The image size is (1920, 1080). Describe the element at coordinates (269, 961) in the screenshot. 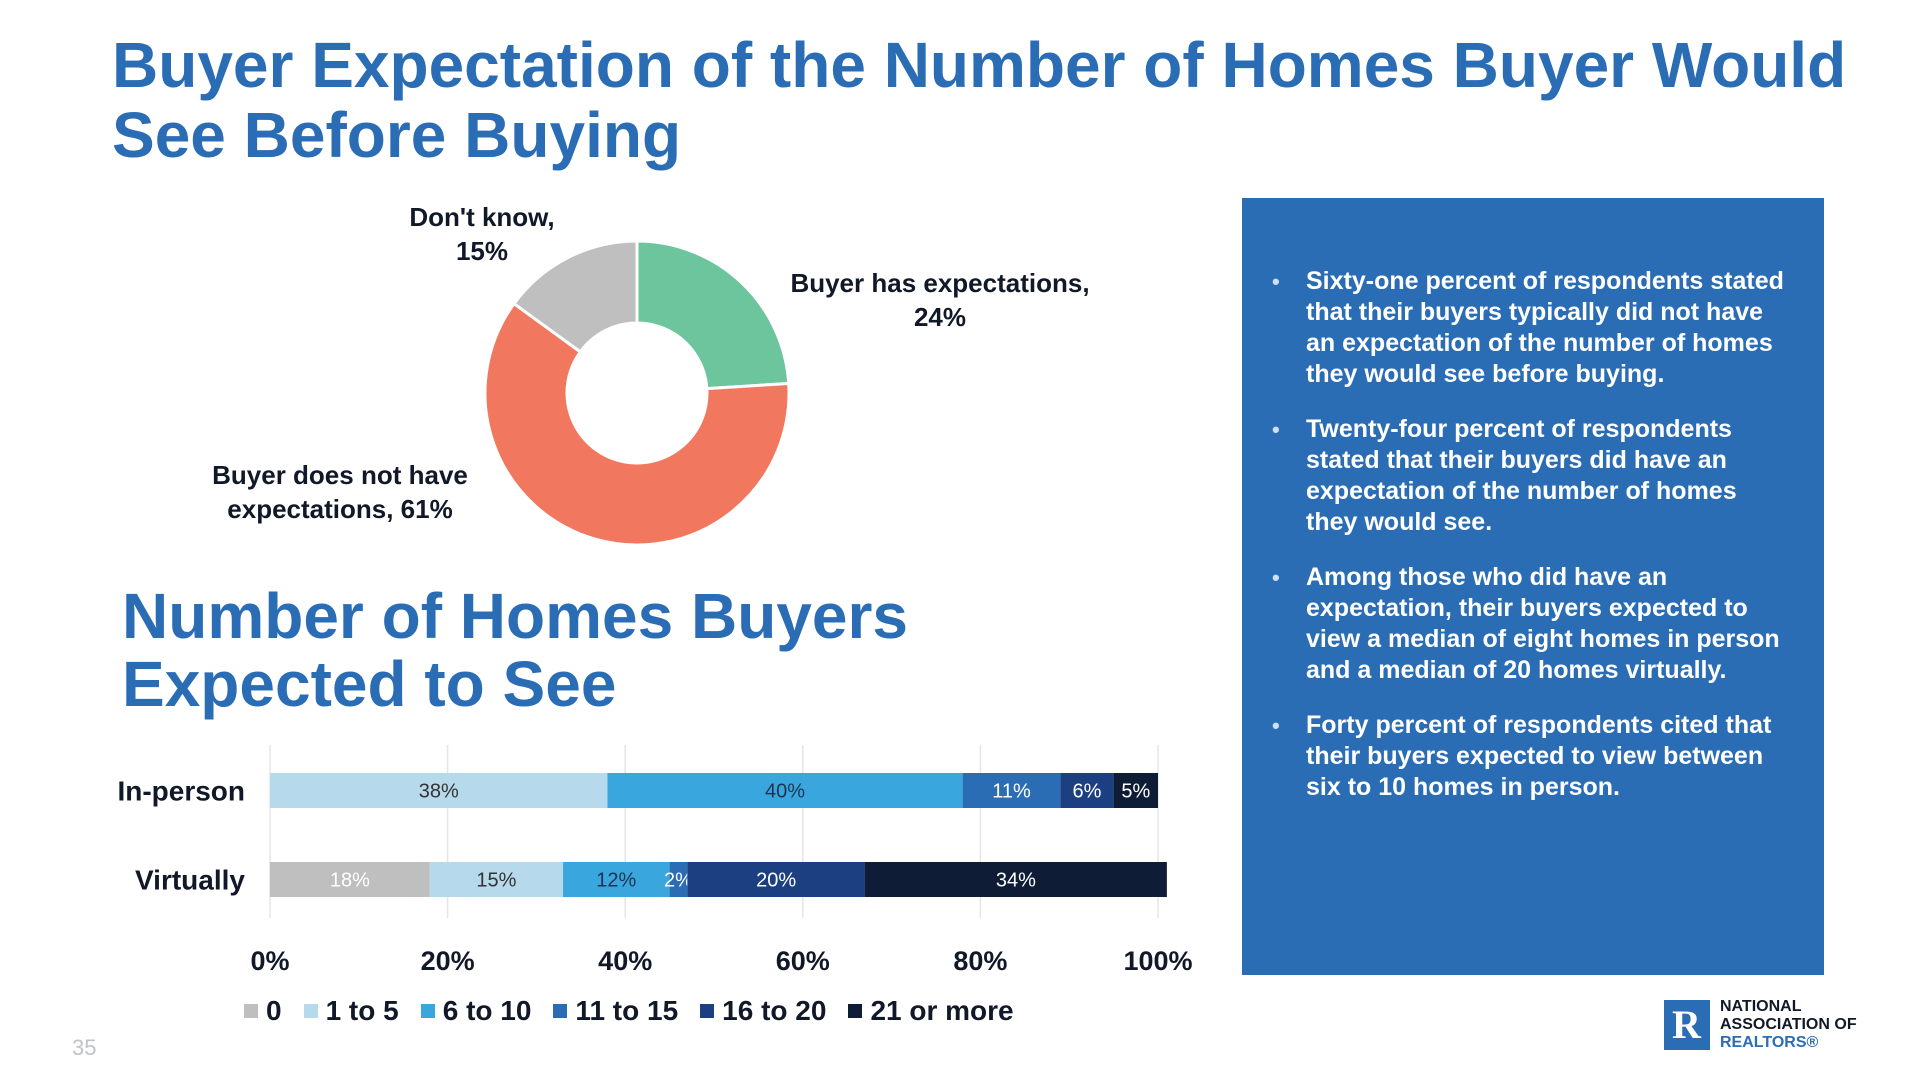

I see `x-tick-label: 0%` at that location.